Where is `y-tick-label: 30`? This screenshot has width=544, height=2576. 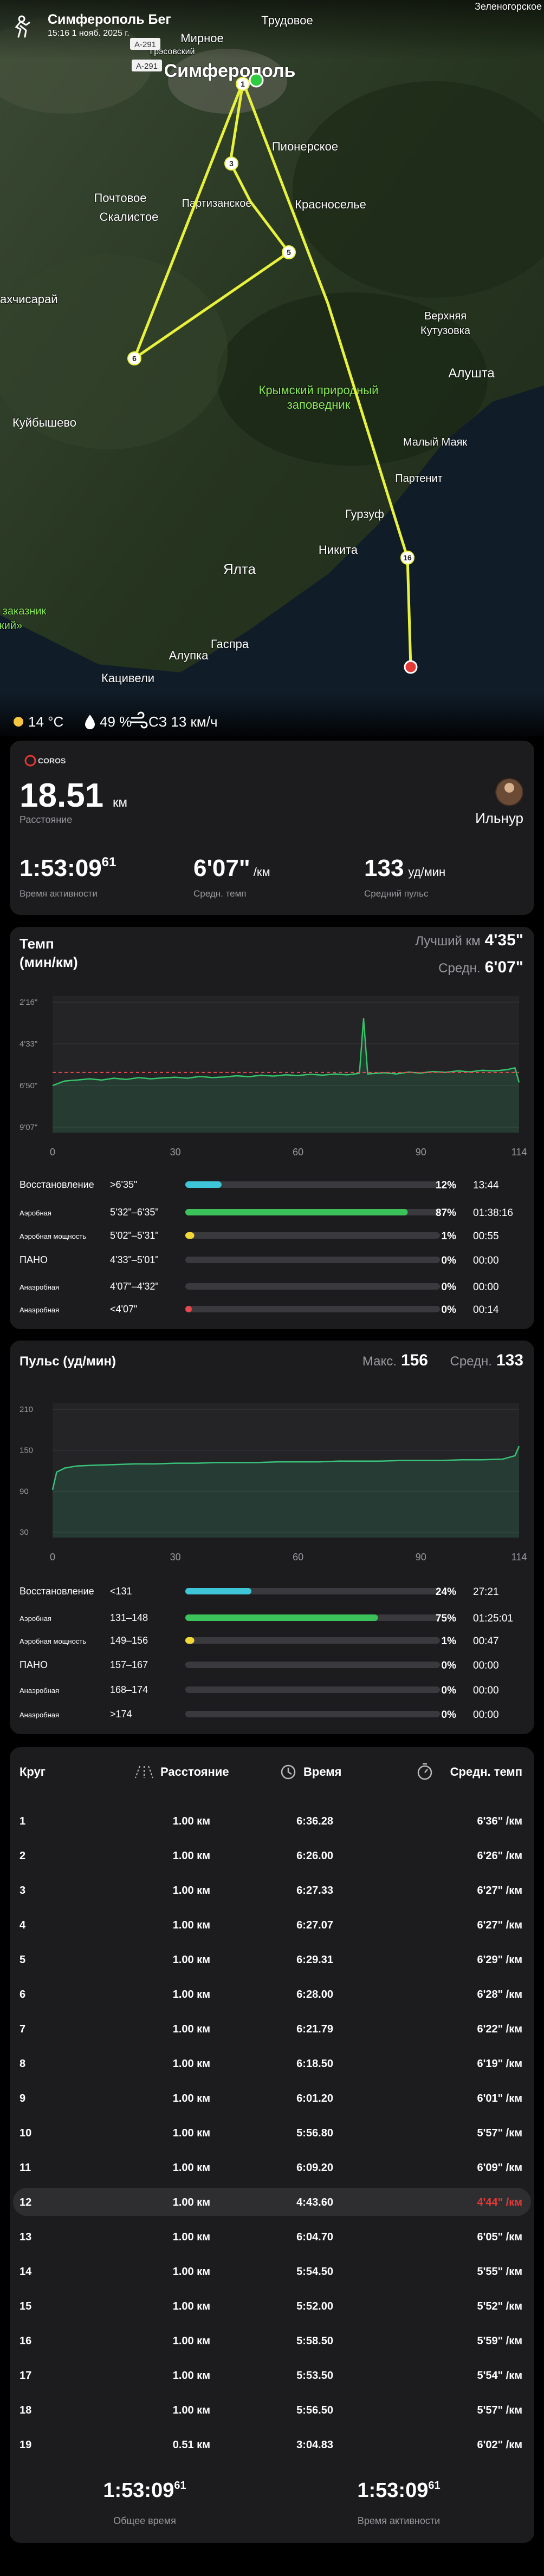 y-tick-label: 30 is located at coordinates (24, 1533).